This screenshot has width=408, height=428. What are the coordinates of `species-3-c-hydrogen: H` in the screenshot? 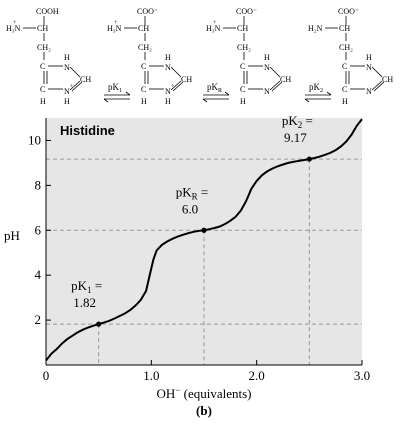 It's located at (243, 101).